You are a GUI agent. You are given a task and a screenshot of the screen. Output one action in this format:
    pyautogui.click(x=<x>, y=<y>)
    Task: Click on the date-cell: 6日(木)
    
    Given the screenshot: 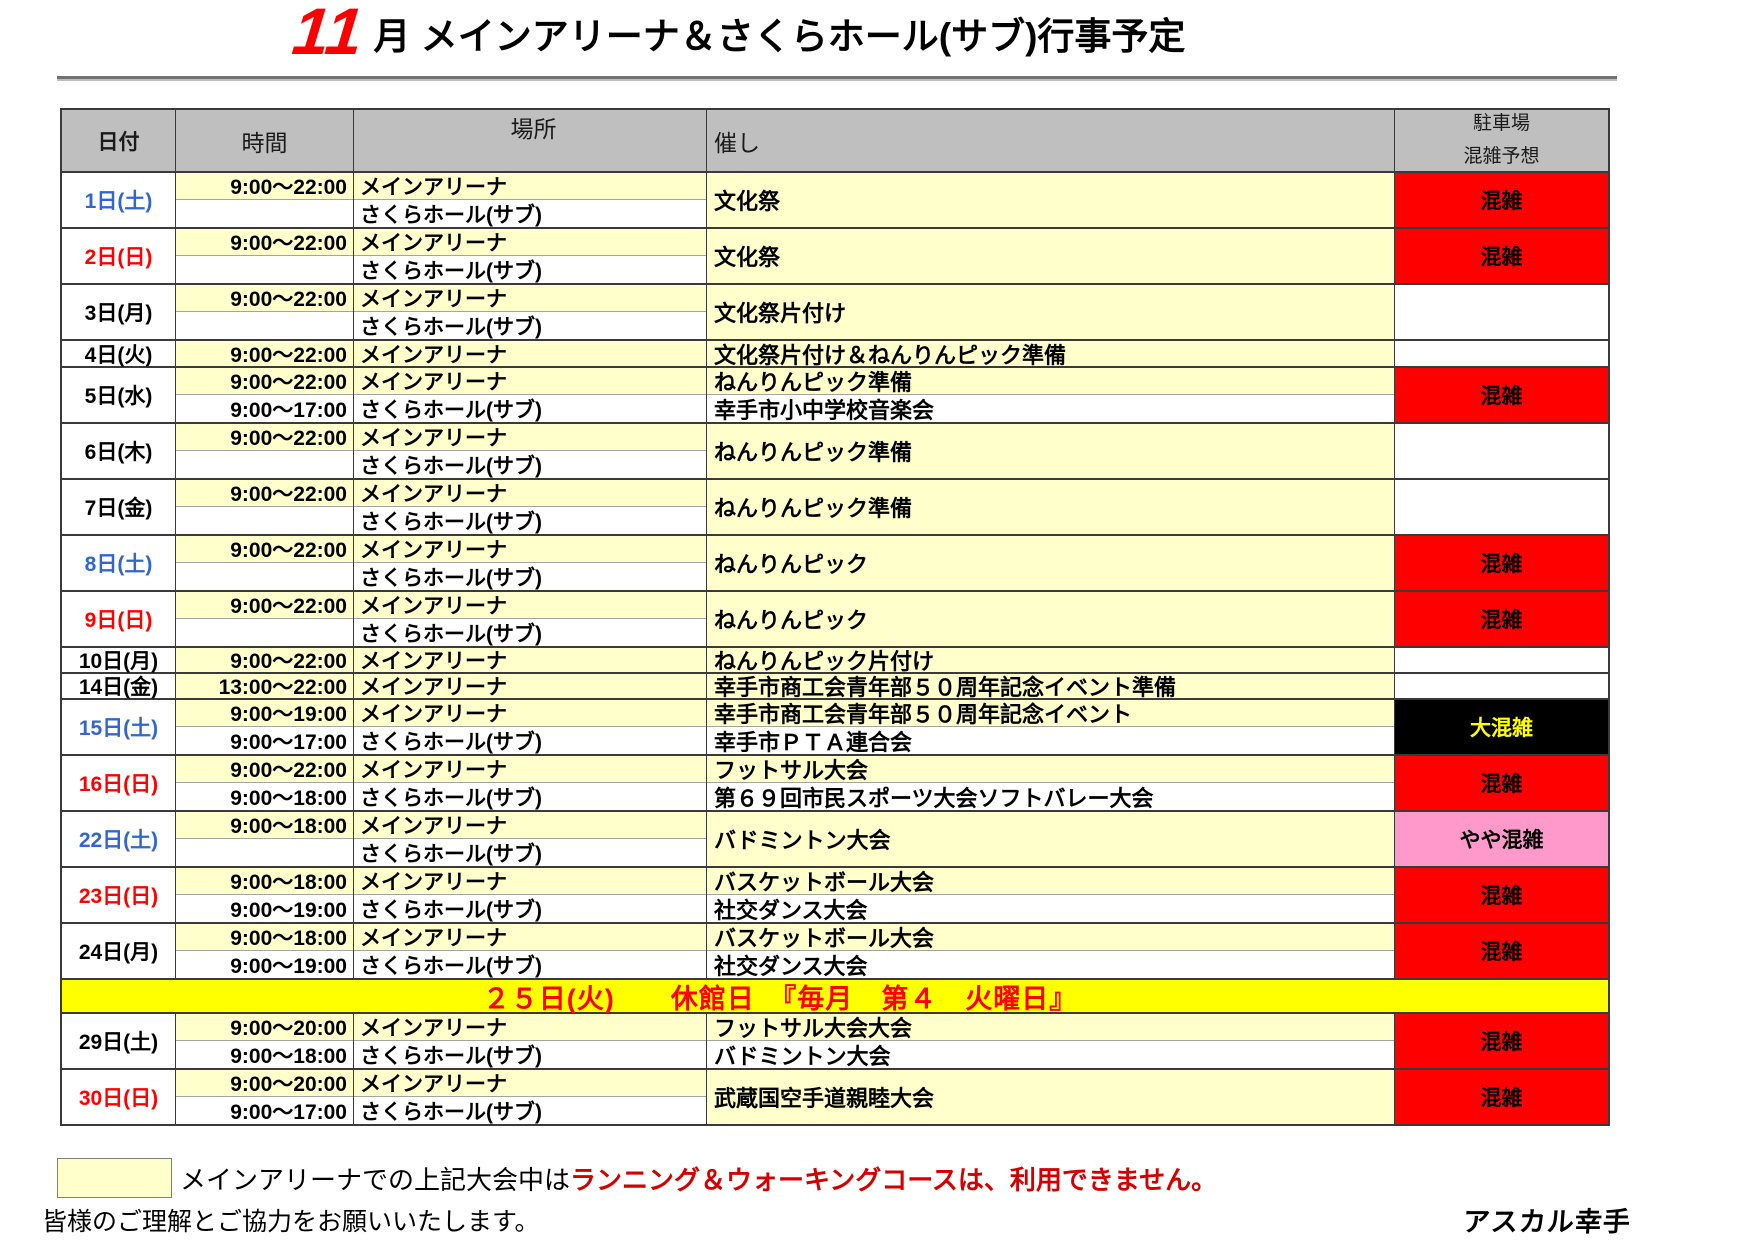 What is the action you would take?
    pyautogui.click(x=119, y=451)
    